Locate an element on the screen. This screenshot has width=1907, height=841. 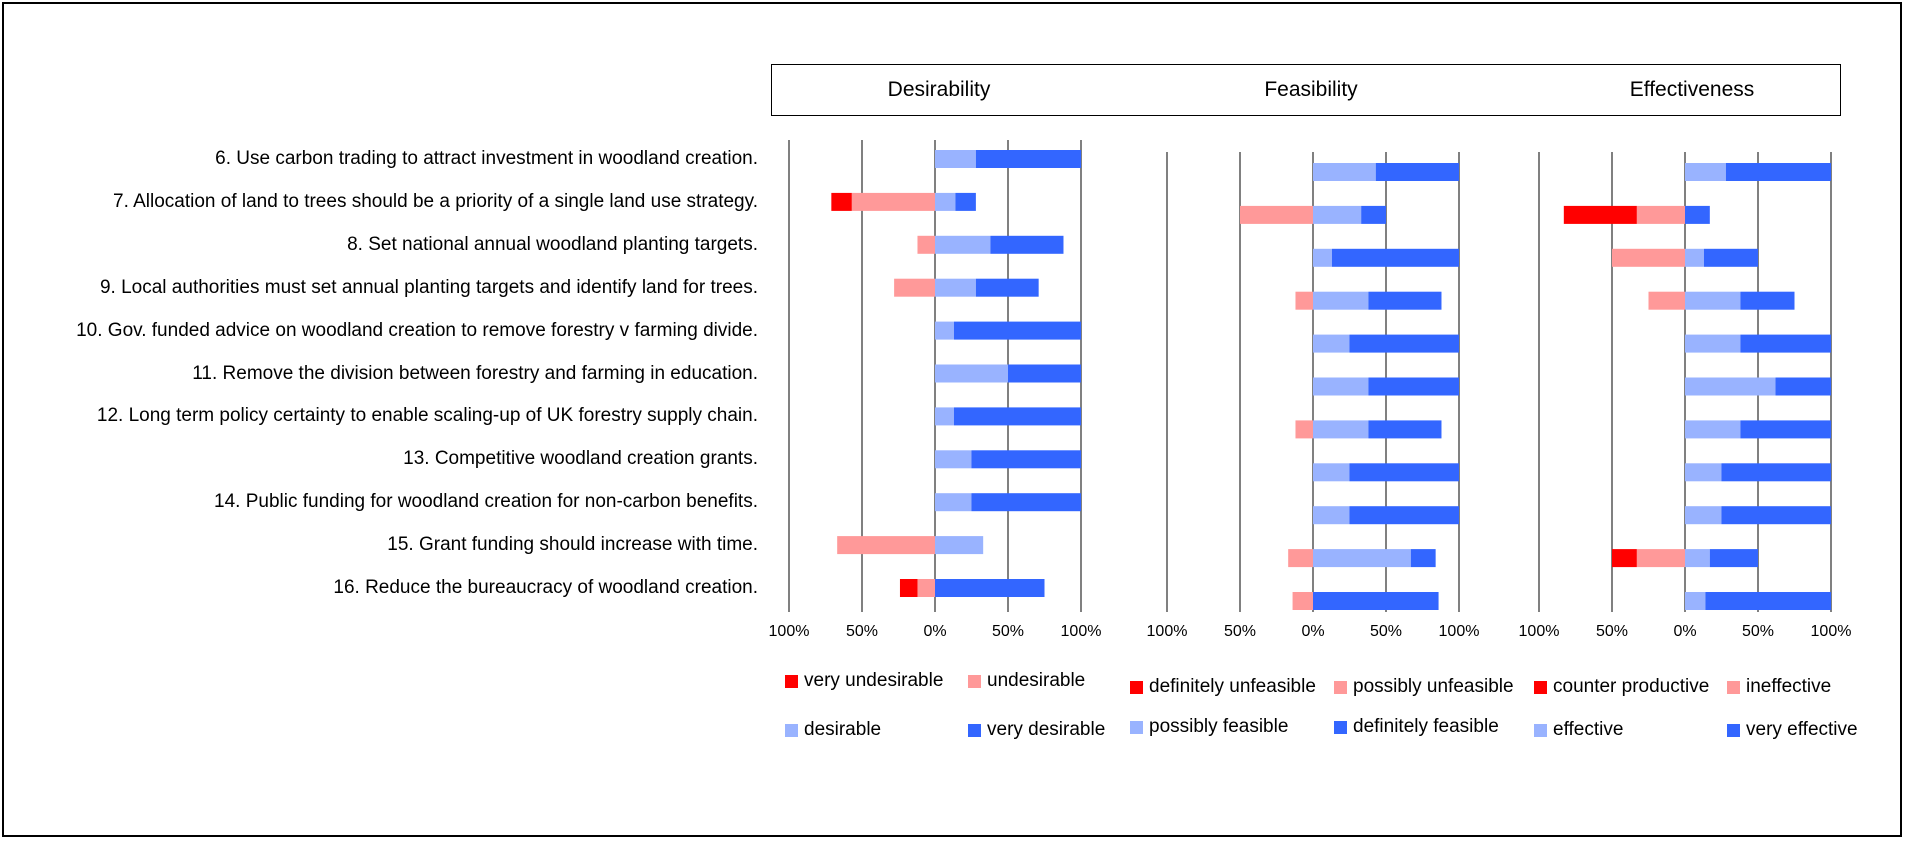
legend-item: desirable is located at coordinates (833, 730).